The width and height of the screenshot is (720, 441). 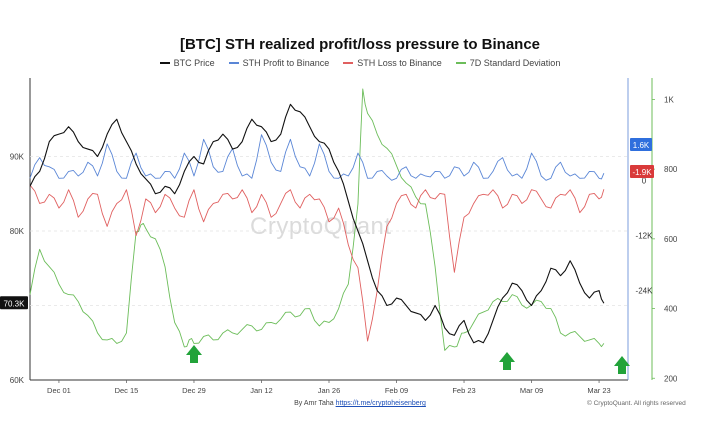 What do you see at coordinates (396, 390) in the screenshot?
I see `x-tick-label: Feb 09` at bounding box center [396, 390].